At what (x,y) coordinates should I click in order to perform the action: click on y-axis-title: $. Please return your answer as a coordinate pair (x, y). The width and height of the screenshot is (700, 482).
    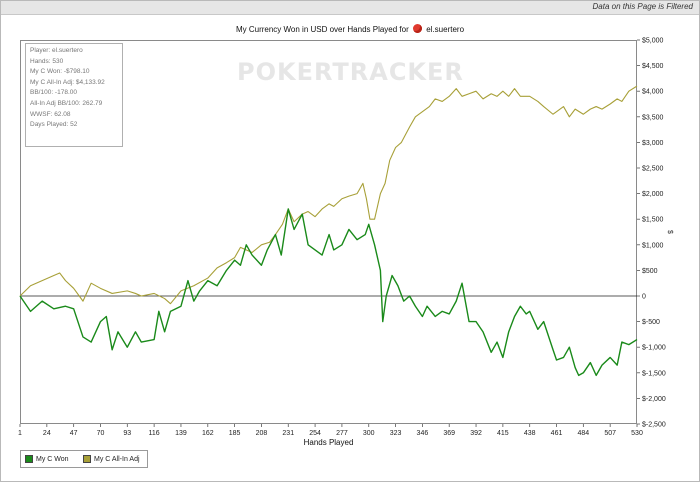
    Looking at the image, I should click on (669, 232).